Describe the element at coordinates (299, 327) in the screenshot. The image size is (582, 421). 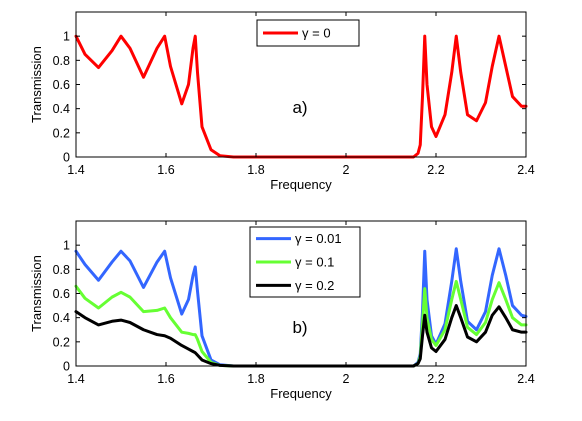
I see `panel-label: b)` at that location.